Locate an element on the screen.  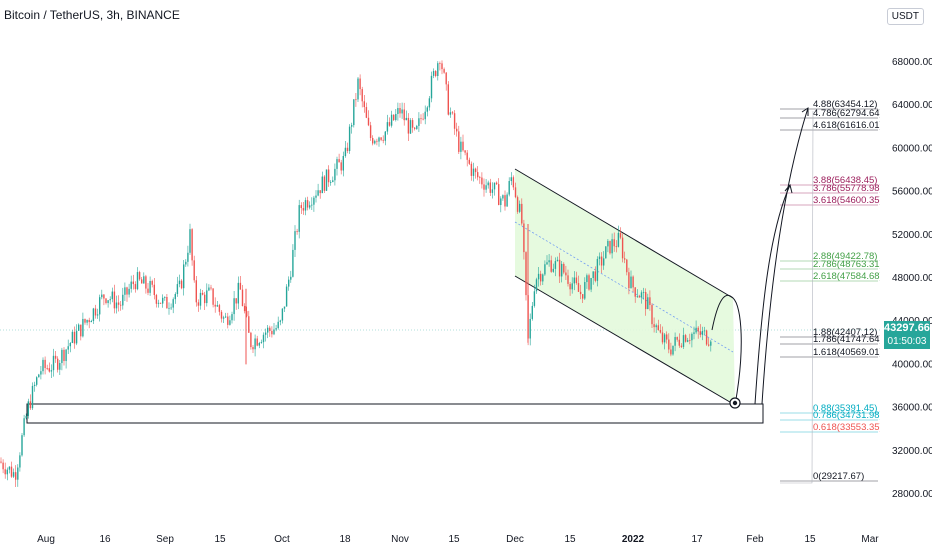
currency-button: USDT is located at coordinates (905, 16).